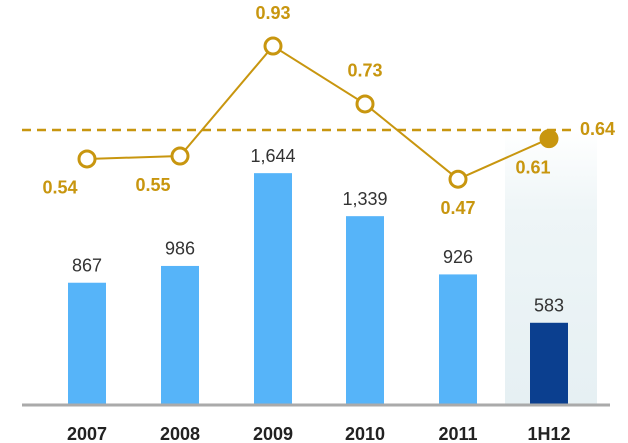 Image resolution: width=628 pixels, height=443 pixels. I want to click on bar-value-label: 926, so click(458, 257).